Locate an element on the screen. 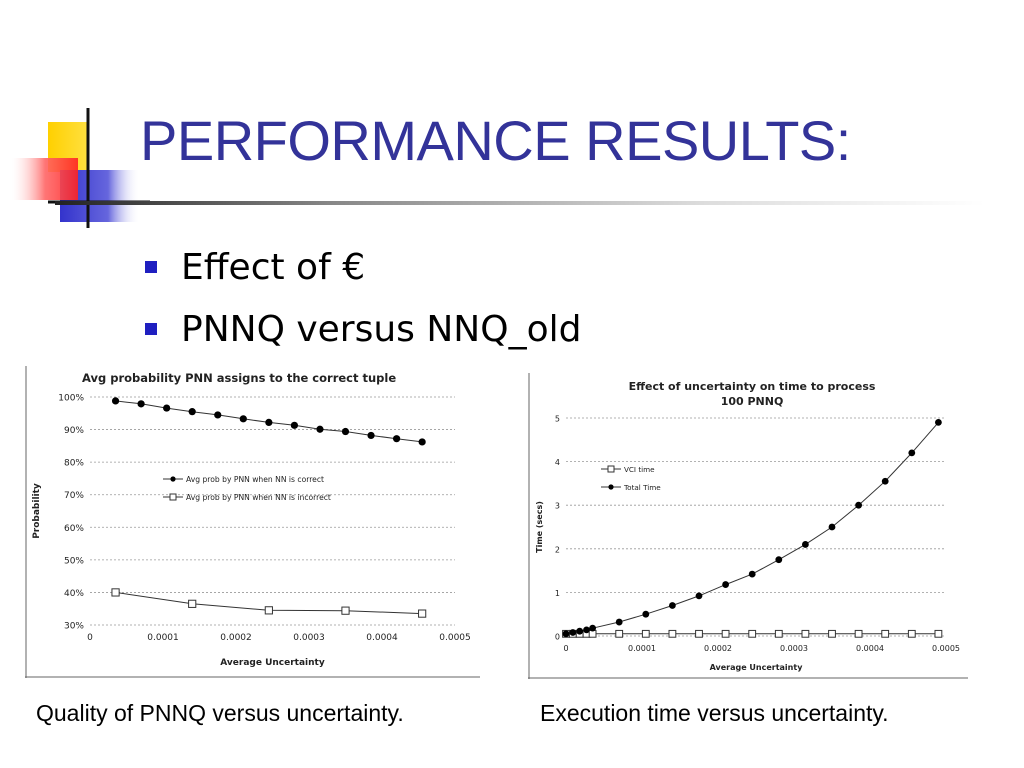  chart-right-y-tick-label: 1 is located at coordinates (557, 593).